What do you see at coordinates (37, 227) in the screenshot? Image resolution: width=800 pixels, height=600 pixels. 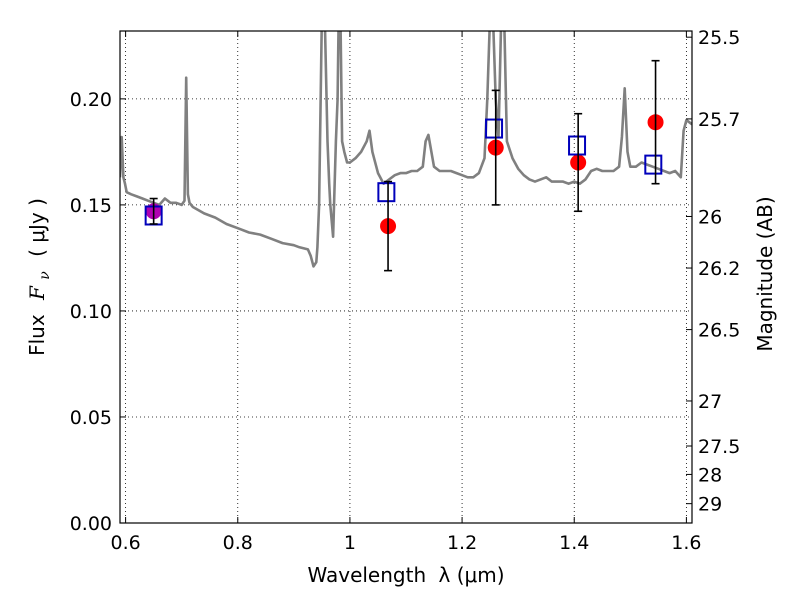 I see `y-axis-label-unit: ( μJy )` at bounding box center [37, 227].